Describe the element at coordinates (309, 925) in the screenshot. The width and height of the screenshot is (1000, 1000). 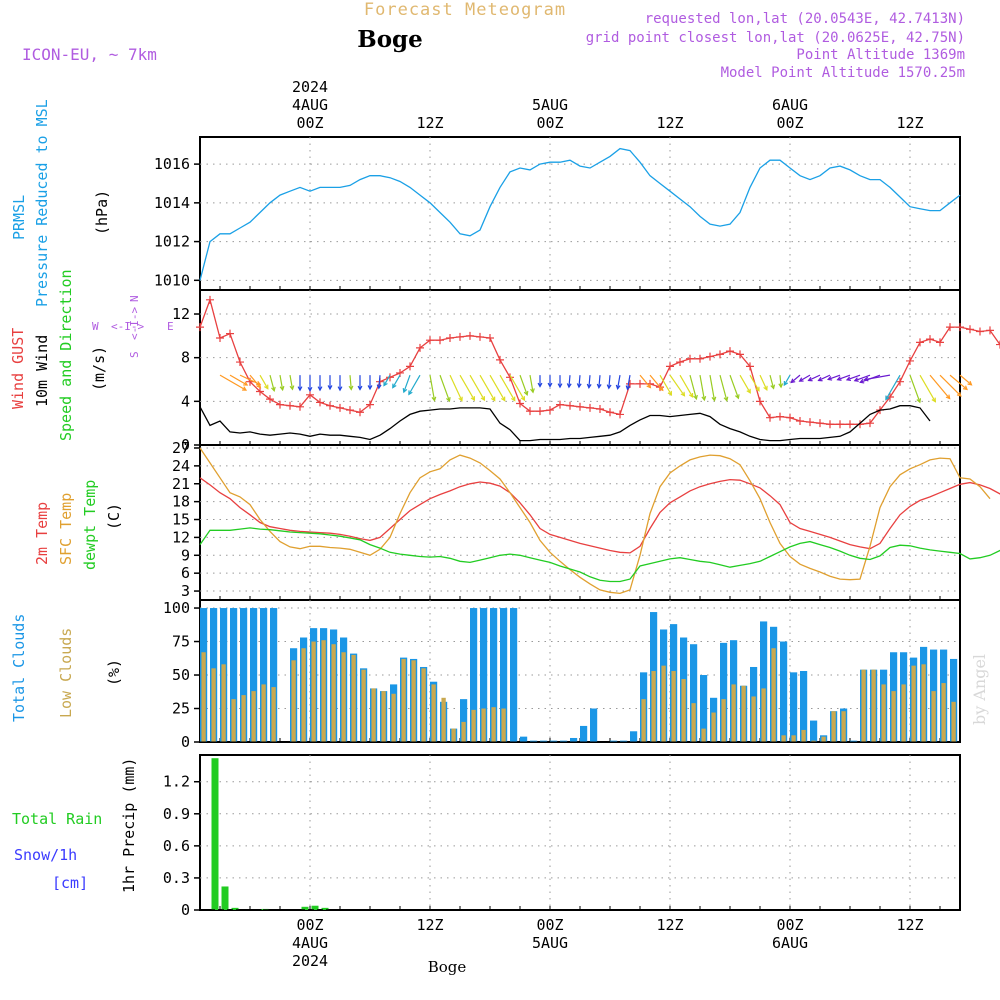
I see `bottom-time-label: 00Z` at that location.